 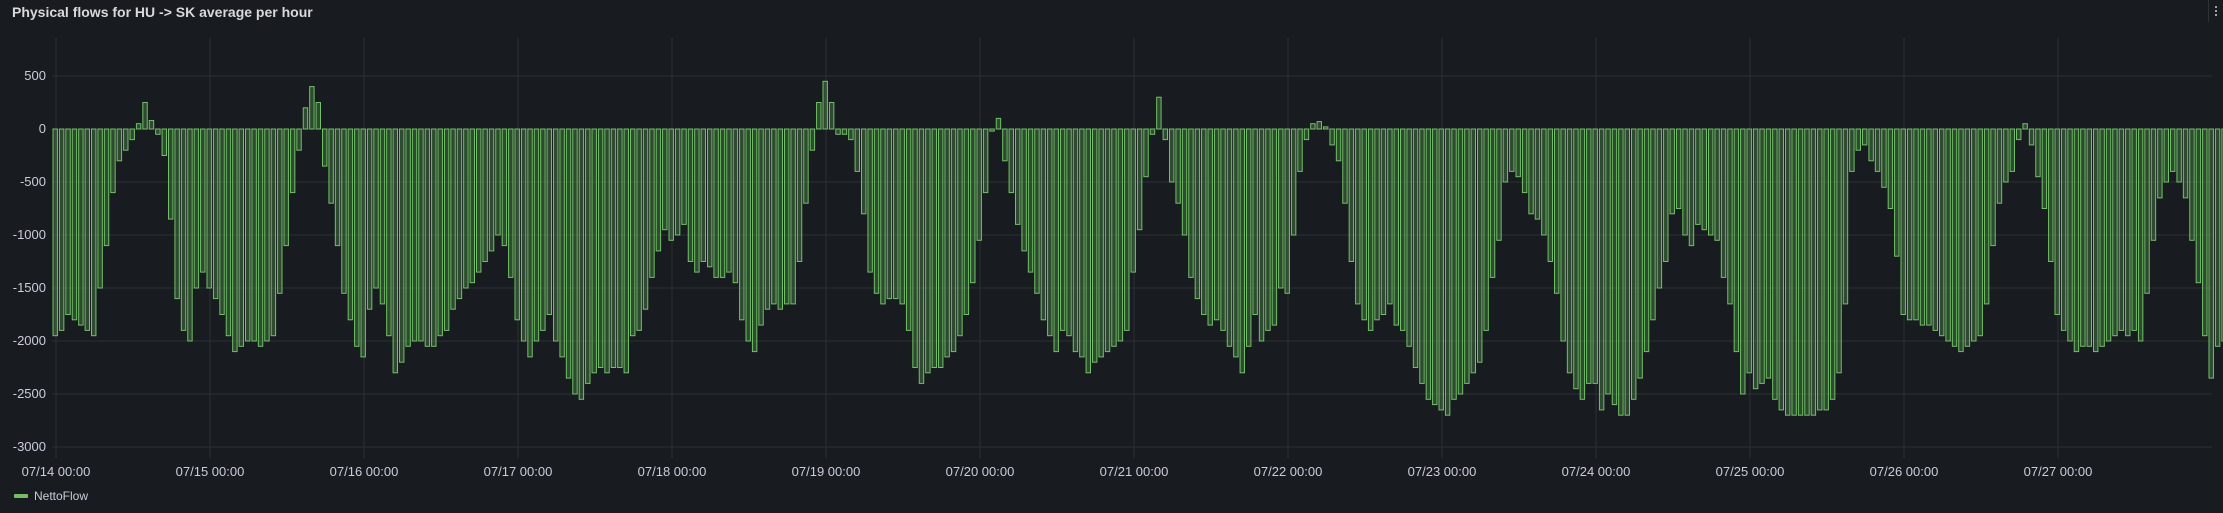 I want to click on y-tick-label: -1000, so click(x=29, y=234).